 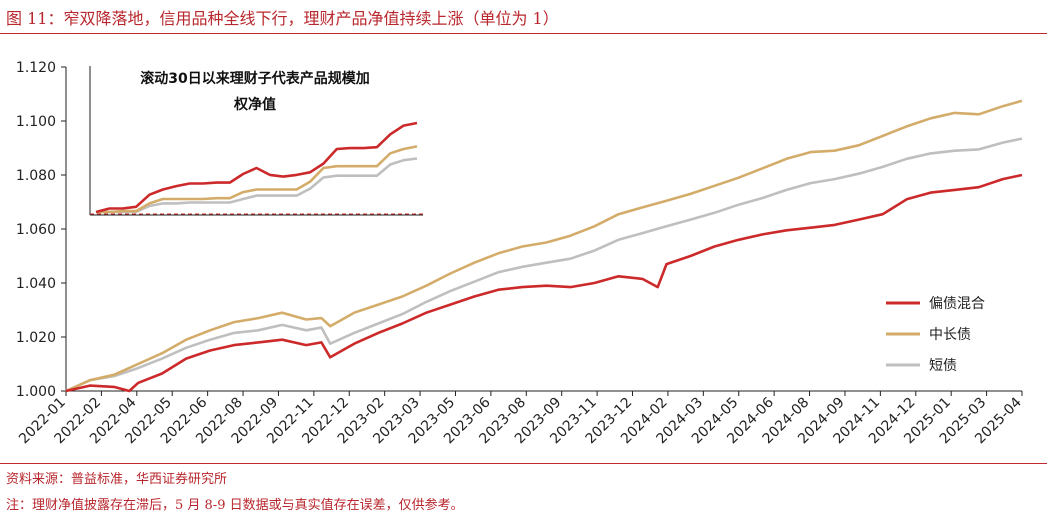 I want to click on y-tick-label: 1.080, so click(x=36, y=176).